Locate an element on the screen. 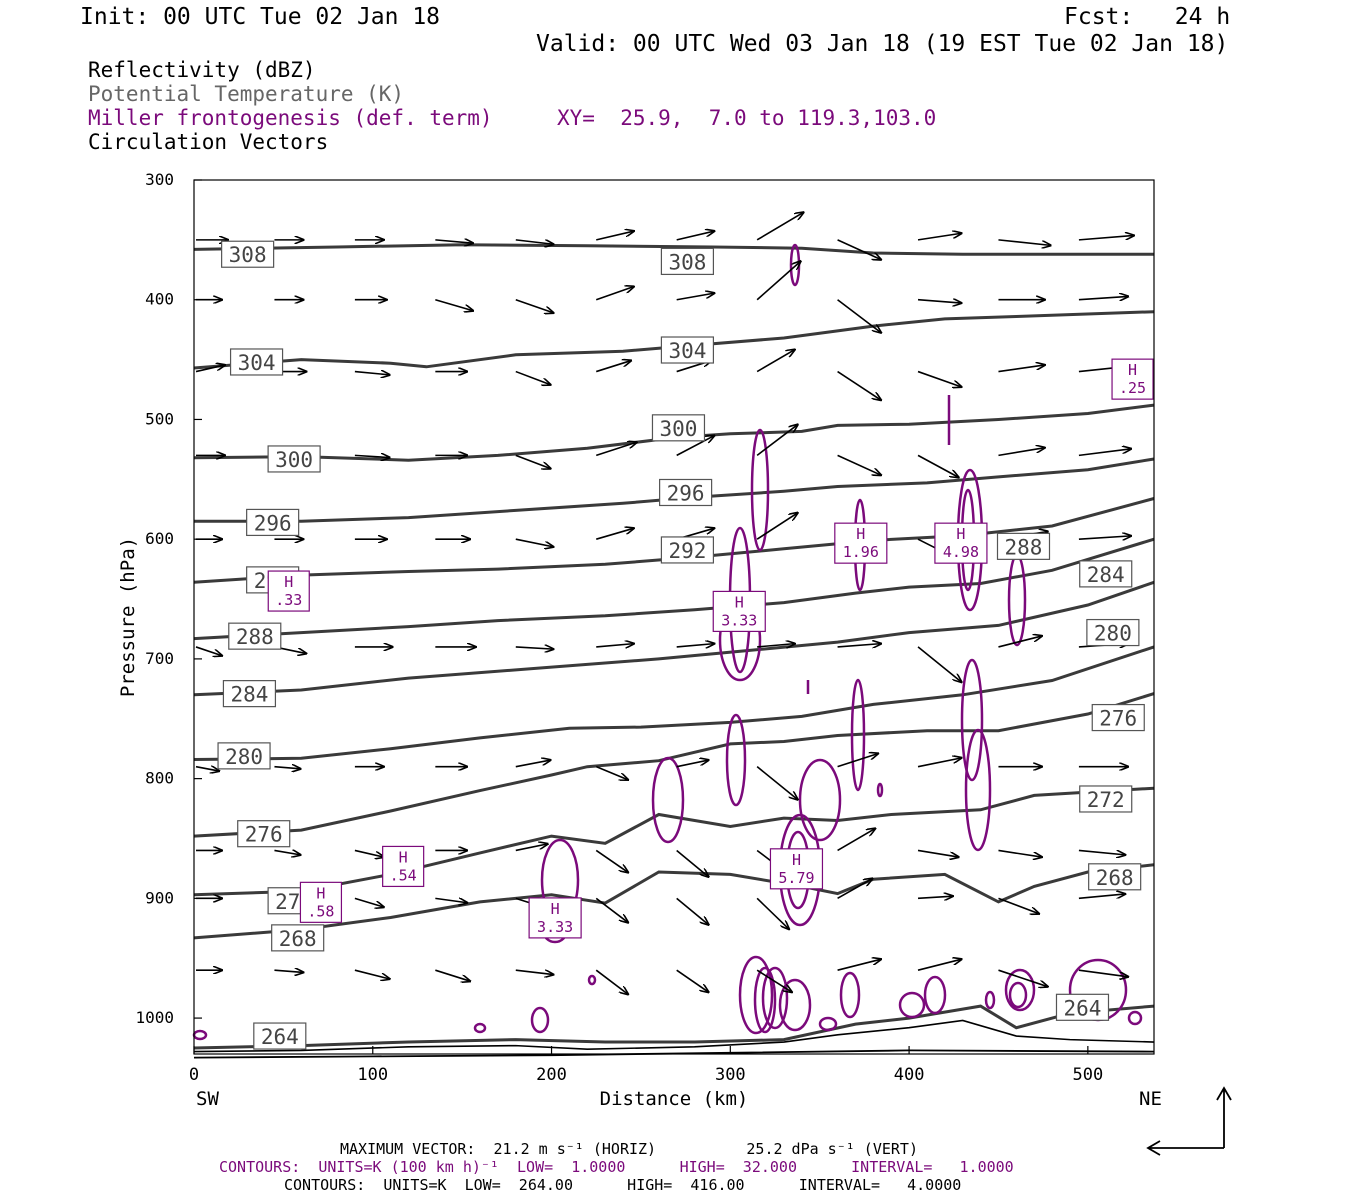 This screenshot has height=1200, width=1350. reference-vector-horizontal is located at coordinates (1186, 1148).